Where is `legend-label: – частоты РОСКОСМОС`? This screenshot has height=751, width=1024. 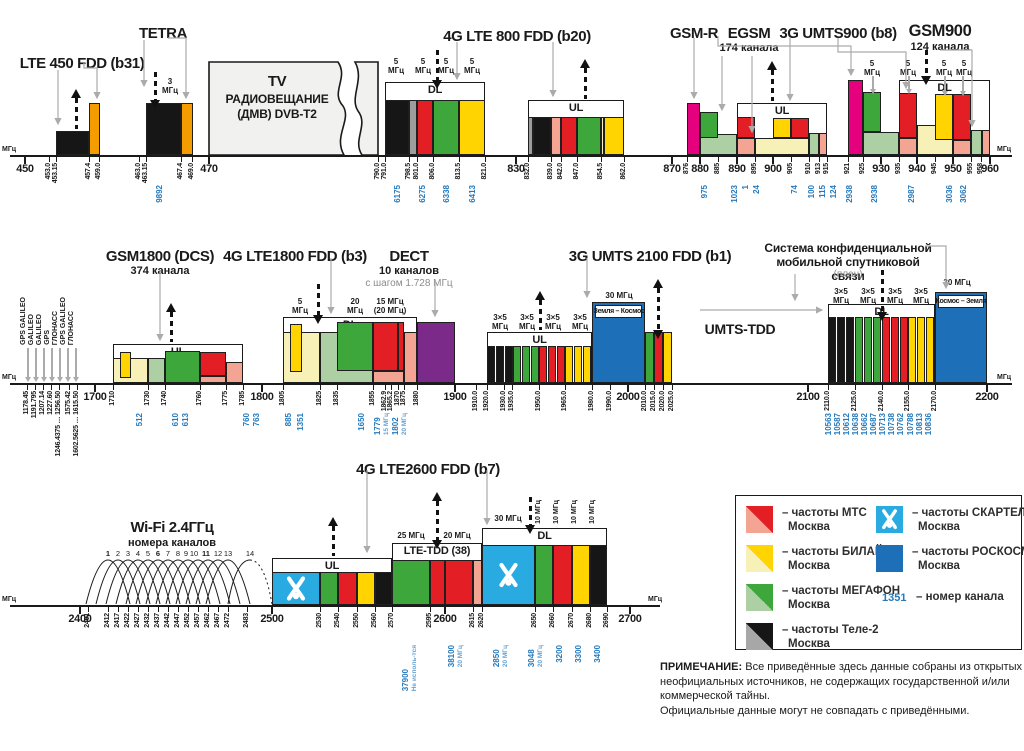 legend-label: – частоты РОСКОСМОС is located at coordinates (968, 552).